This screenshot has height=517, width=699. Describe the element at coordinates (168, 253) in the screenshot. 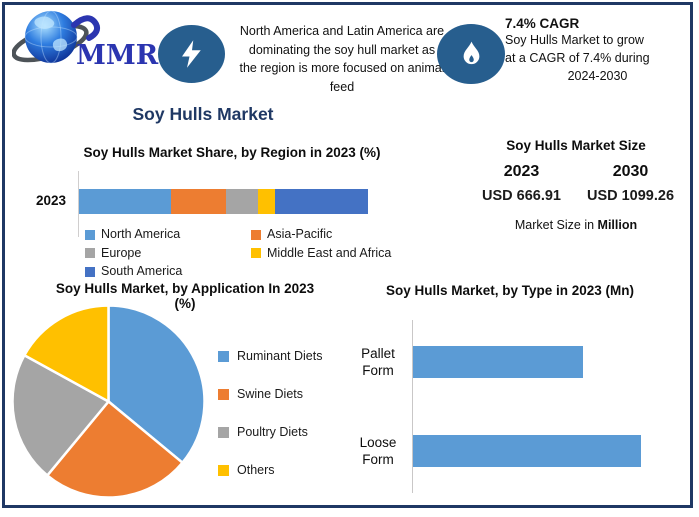

I see `legend-item-europe: Europe` at that location.